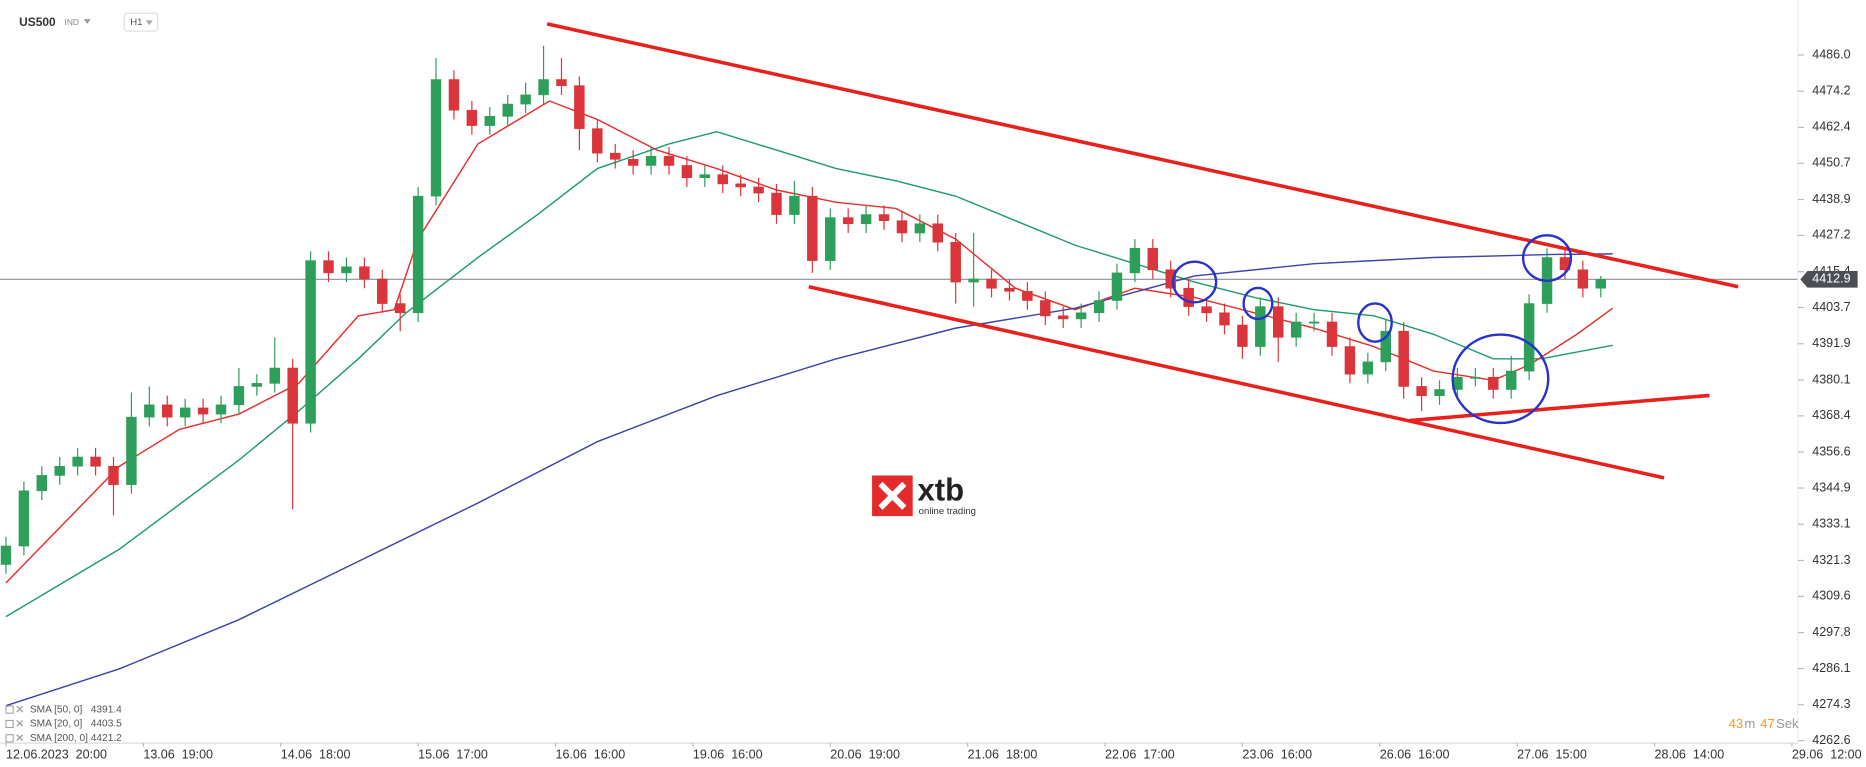  What do you see at coordinates (1831, 307) in the screenshot?
I see `y-tick-label: 4403.7` at bounding box center [1831, 307].